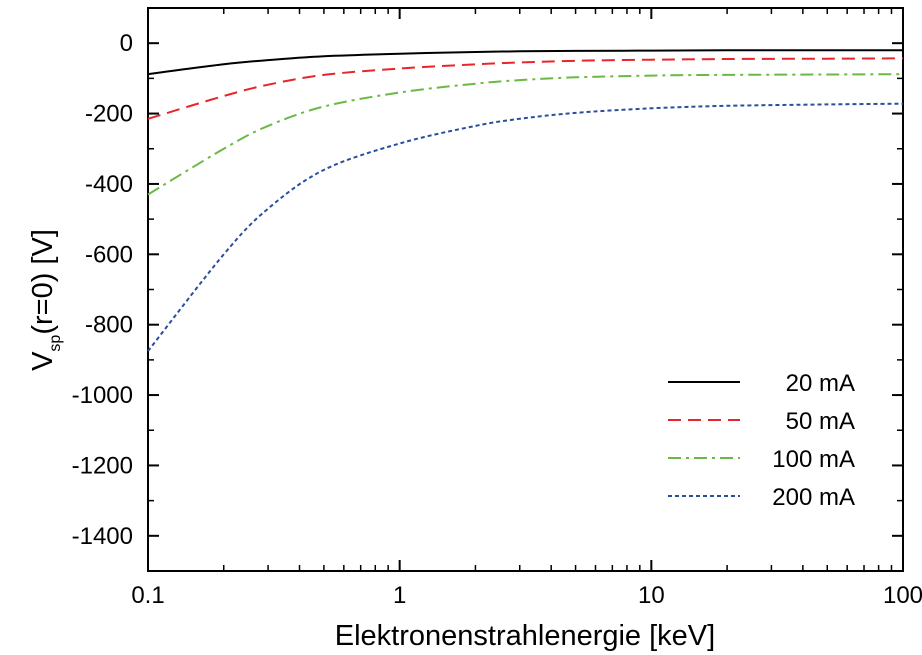 The image size is (922, 655). What do you see at coordinates (43, 361) in the screenshot?
I see `y-axis-label-main: V` at bounding box center [43, 361].